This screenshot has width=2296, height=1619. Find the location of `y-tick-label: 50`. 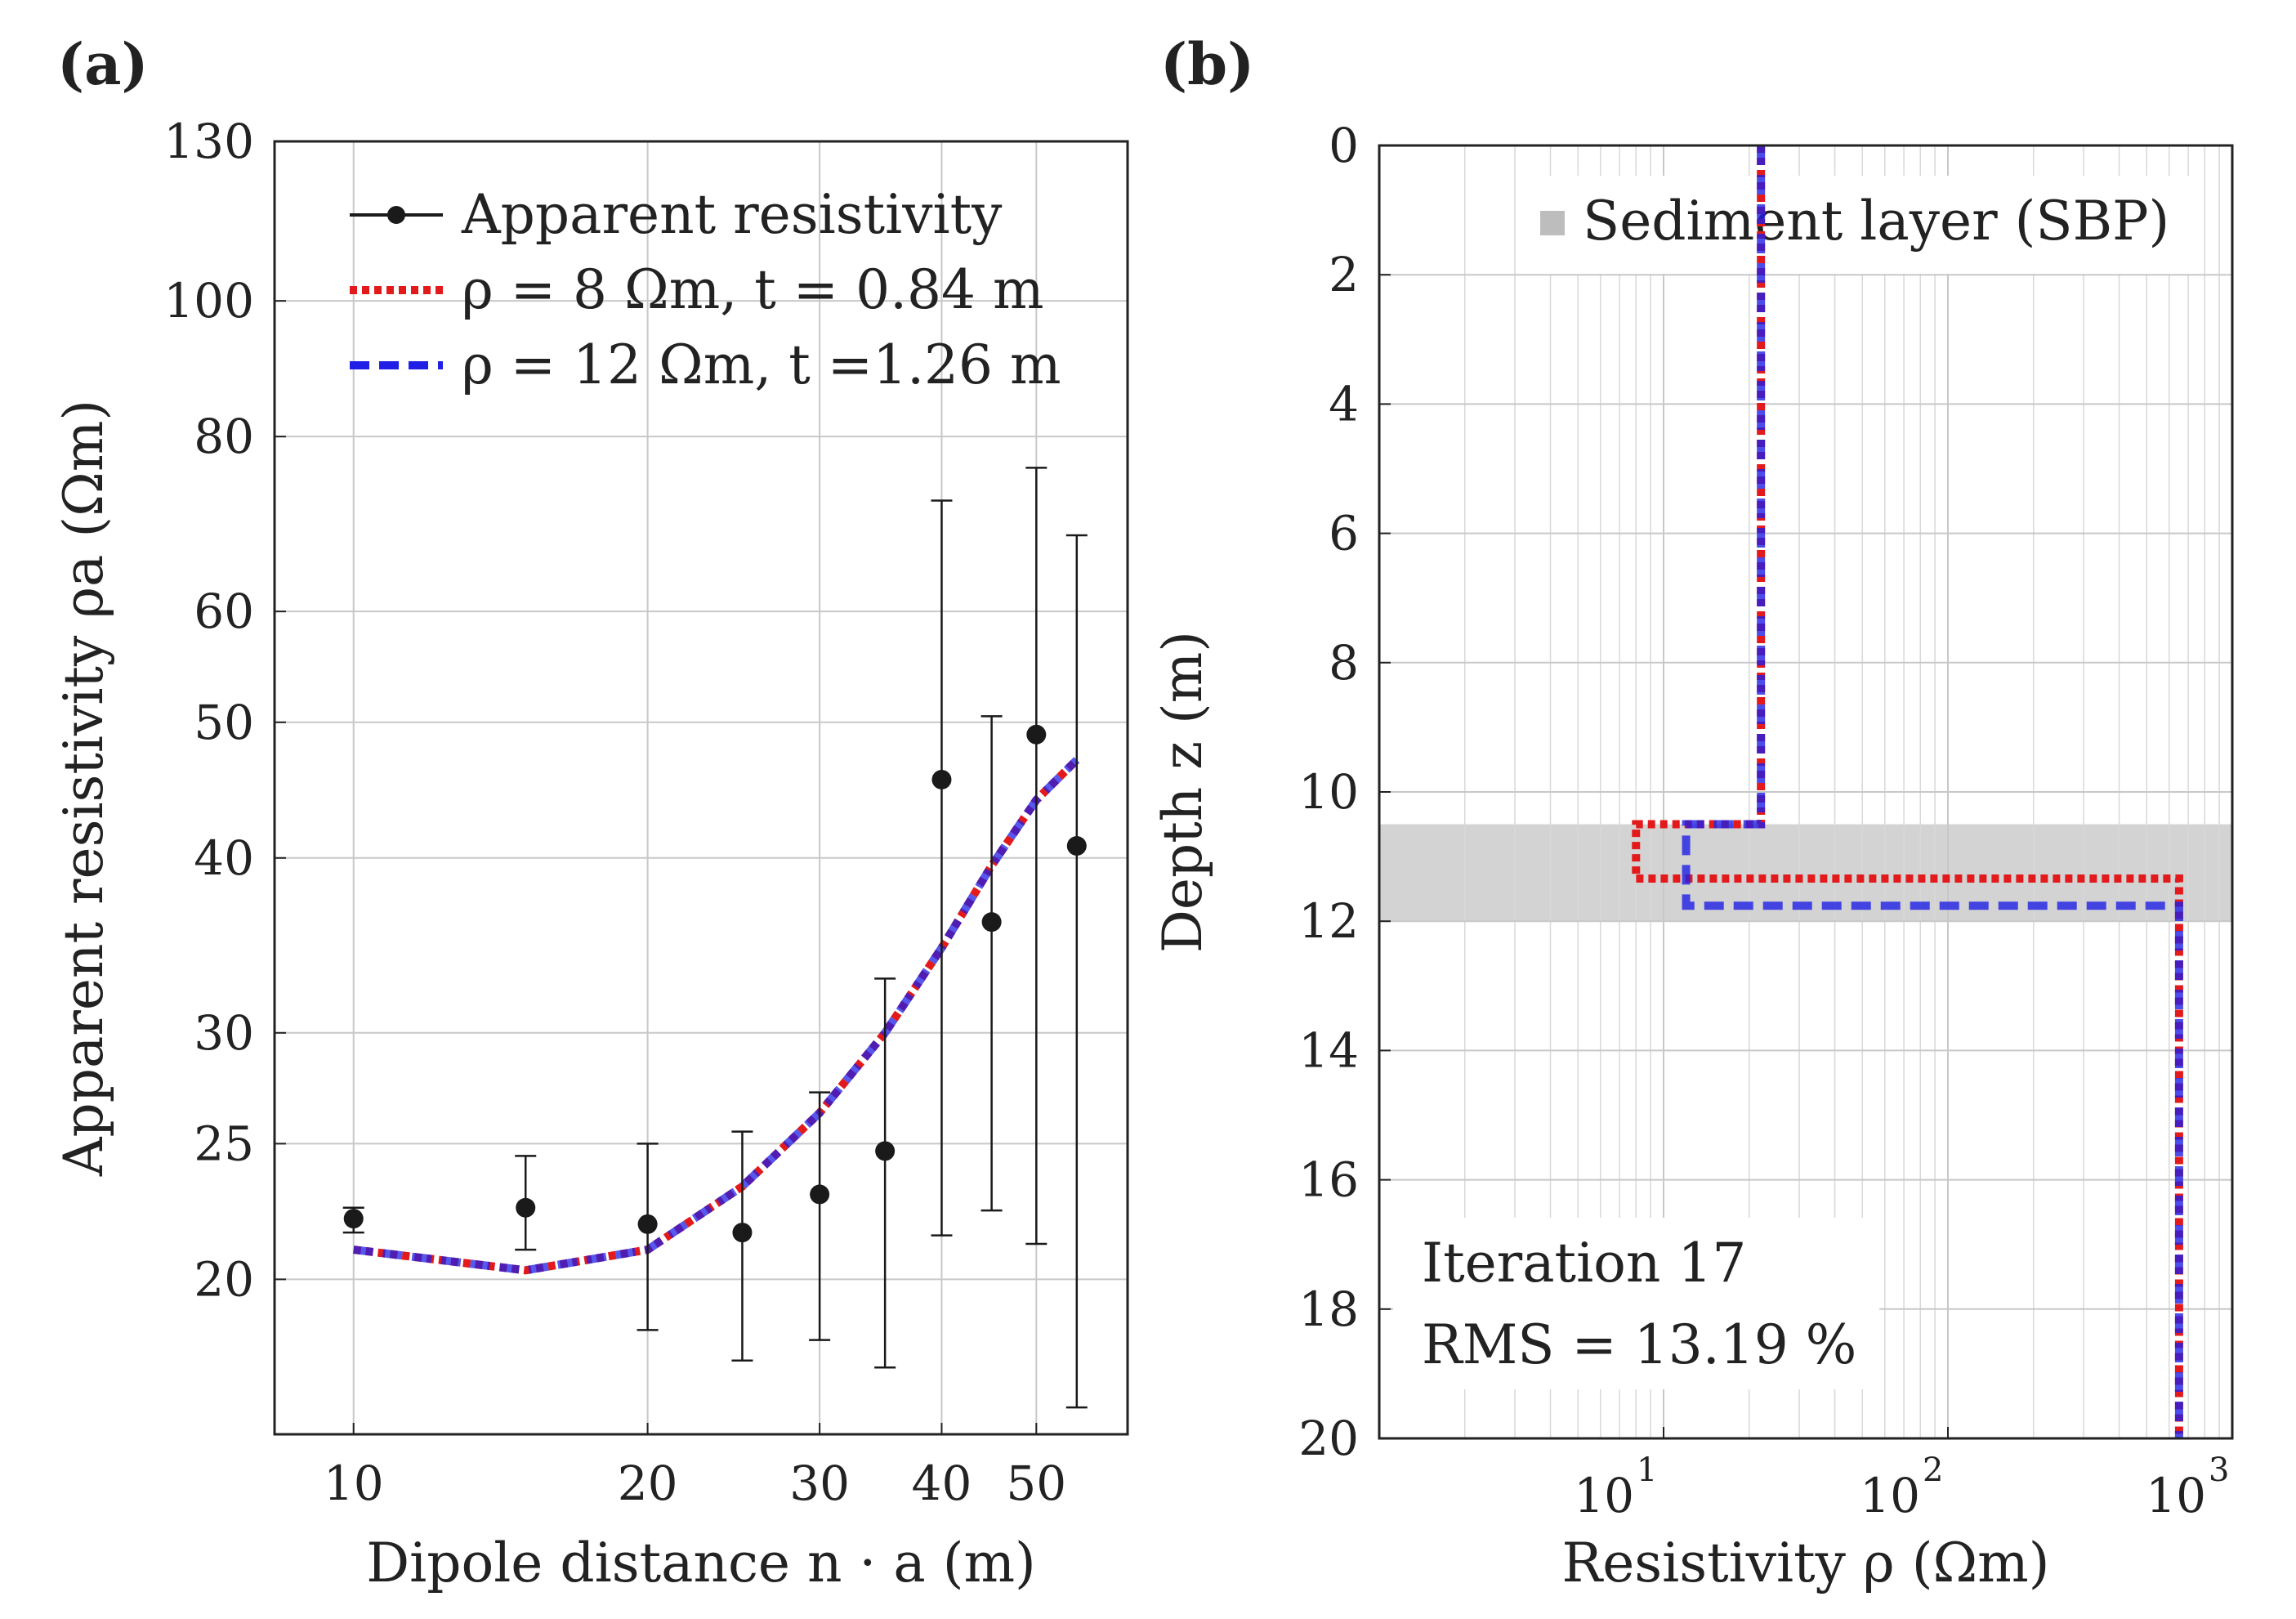

y-tick-label: 50 is located at coordinates (224, 722).